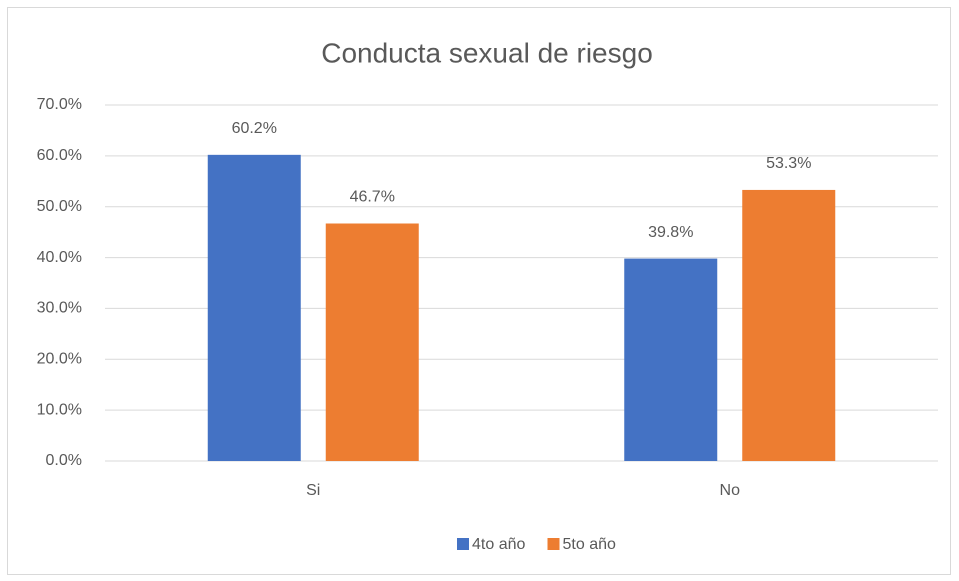 Image resolution: width=959 pixels, height=581 pixels. What do you see at coordinates (589, 544) in the screenshot?
I see `legend-label: 5to año` at bounding box center [589, 544].